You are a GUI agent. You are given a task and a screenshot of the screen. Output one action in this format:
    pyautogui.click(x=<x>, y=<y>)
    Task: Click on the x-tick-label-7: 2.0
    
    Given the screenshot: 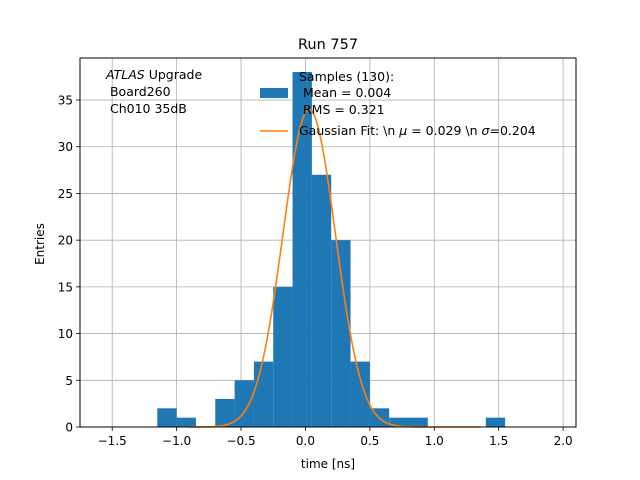 What is the action you would take?
    pyautogui.click(x=563, y=441)
    